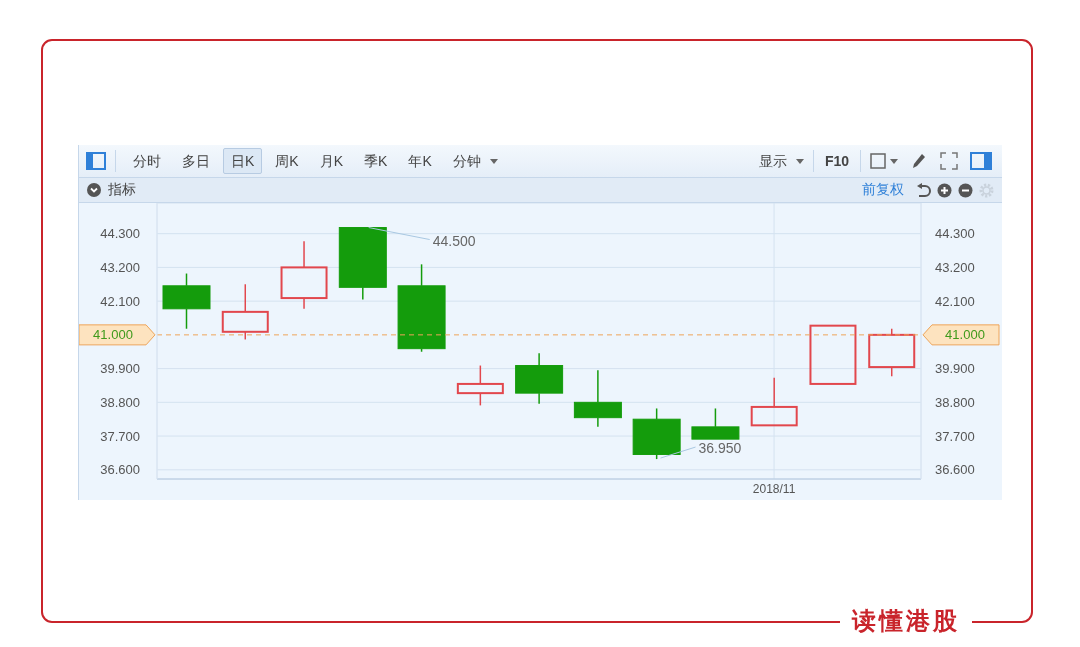  I want to click on y2-tick-label: 38.800, so click(955, 402).